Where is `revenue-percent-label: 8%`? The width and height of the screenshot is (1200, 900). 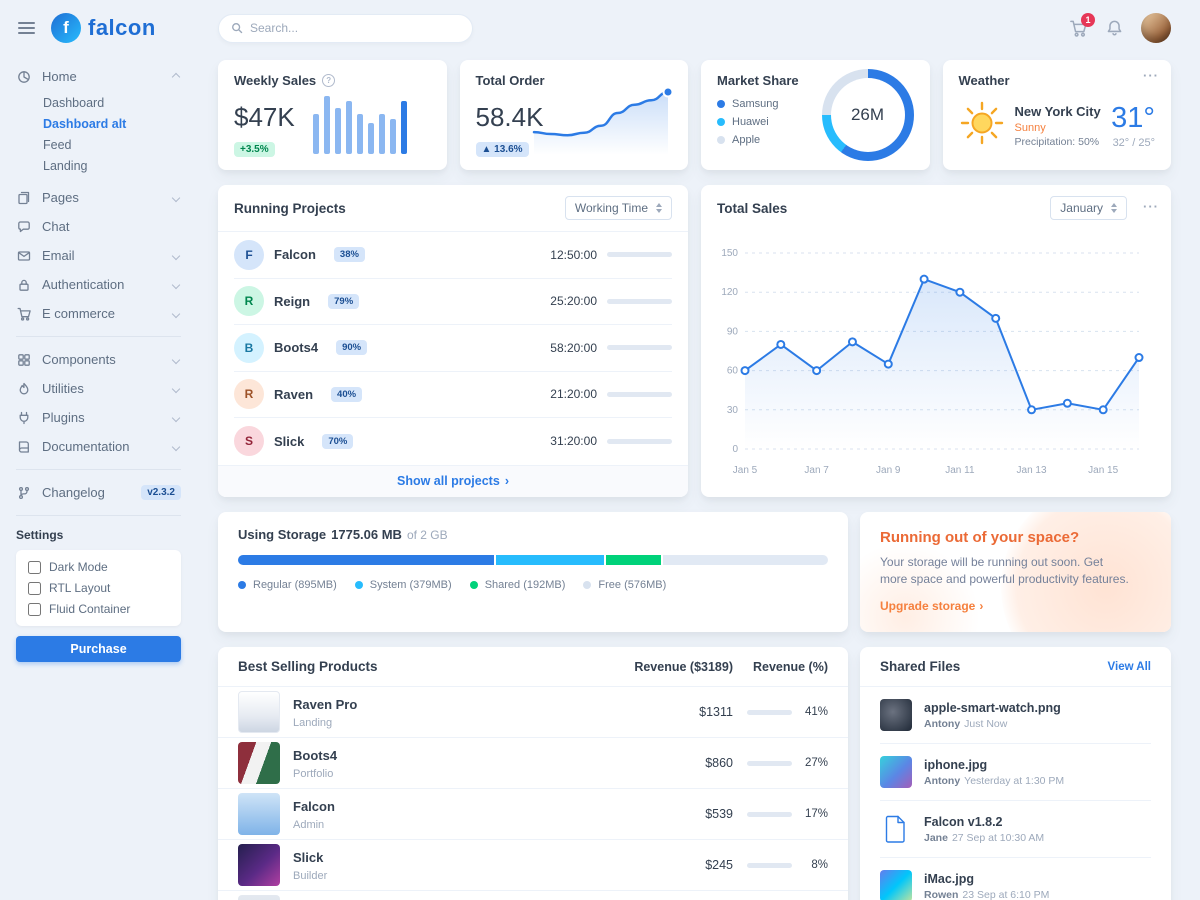
revenue-percent-label: 8% is located at coordinates (819, 865).